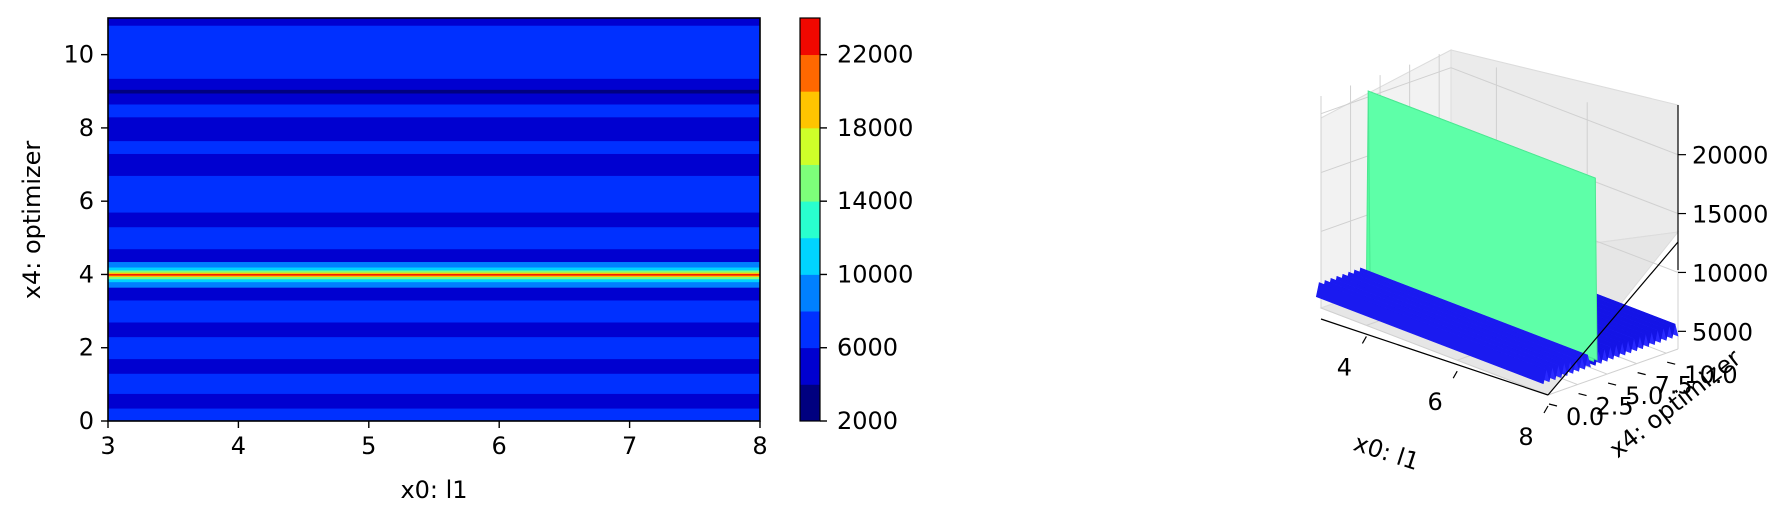 The height and width of the screenshot is (522, 1782). Describe the element at coordinates (875, 274) in the screenshot. I see `colorbar-tick-label: 10000` at that location.